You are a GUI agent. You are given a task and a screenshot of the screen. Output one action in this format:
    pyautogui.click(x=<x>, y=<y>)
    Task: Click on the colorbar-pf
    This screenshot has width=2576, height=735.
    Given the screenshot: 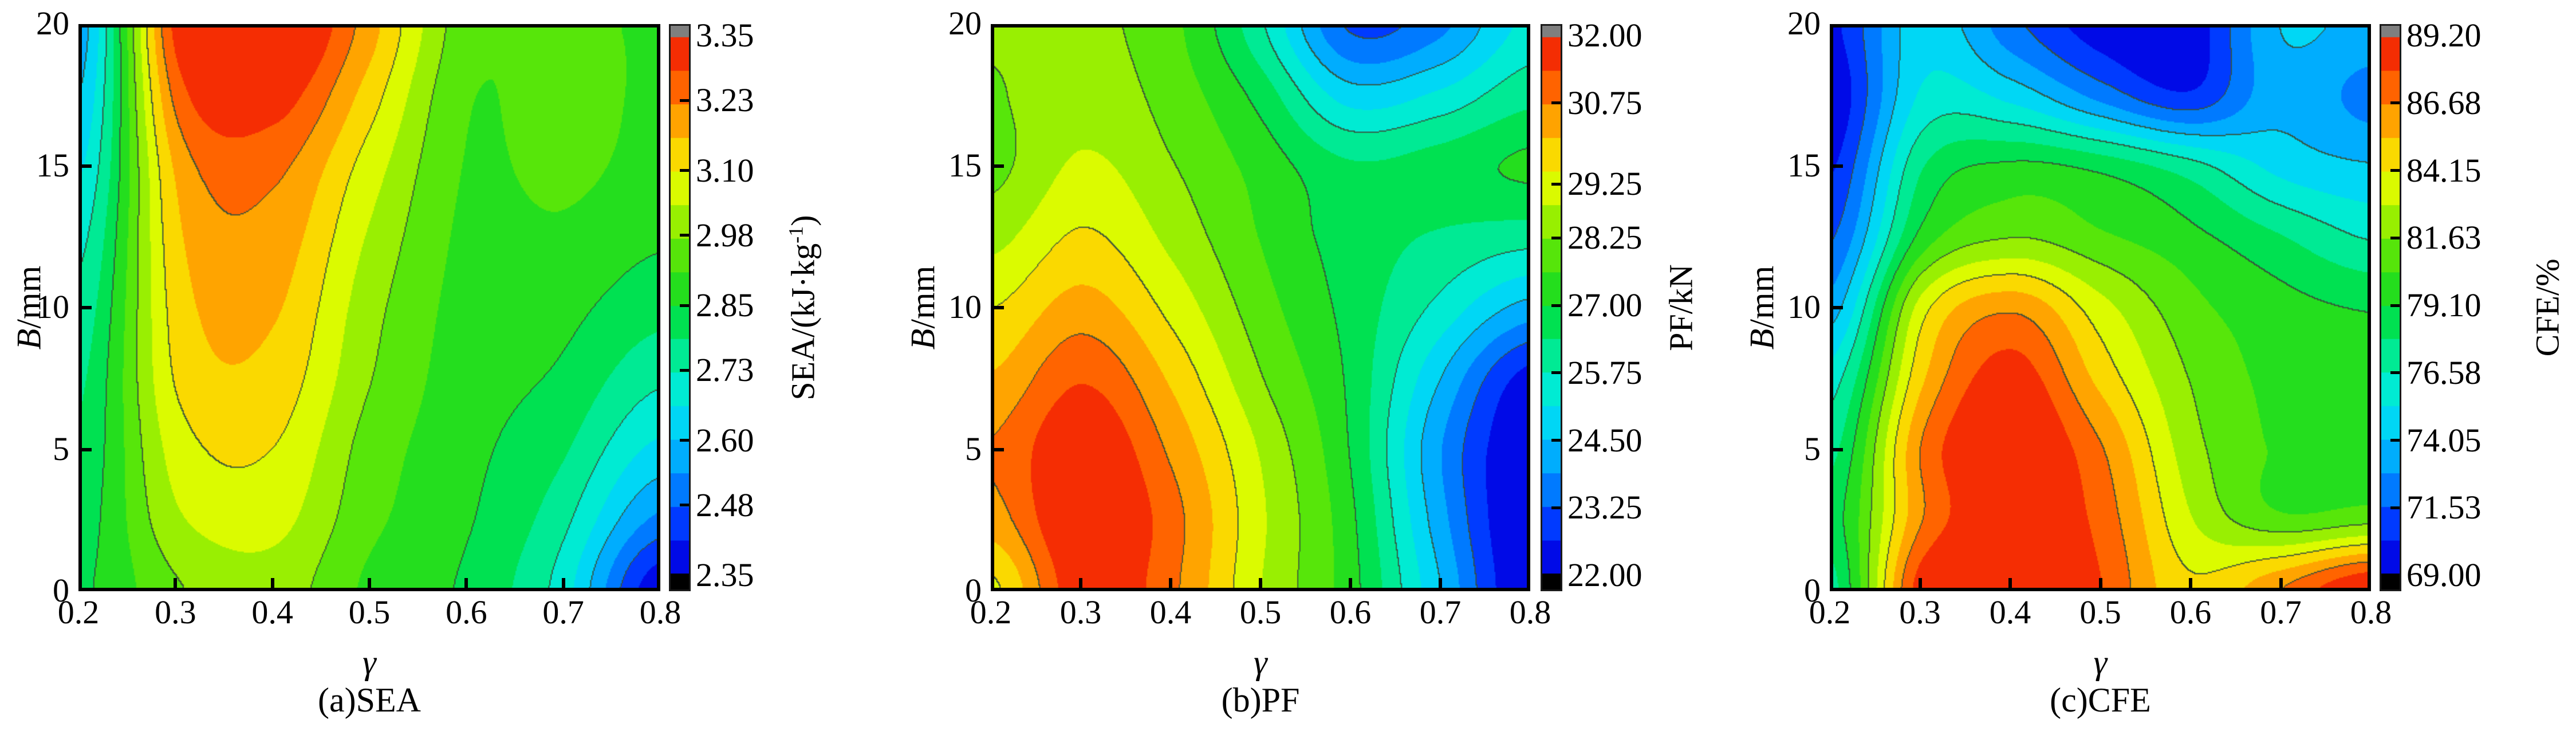 What is the action you would take?
    pyautogui.click(x=1551, y=307)
    